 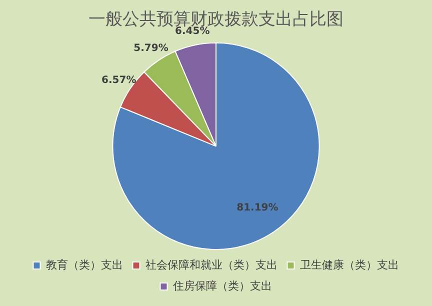 I want to click on legend-label: 卫生健康（类）支出, so click(x=349, y=265).